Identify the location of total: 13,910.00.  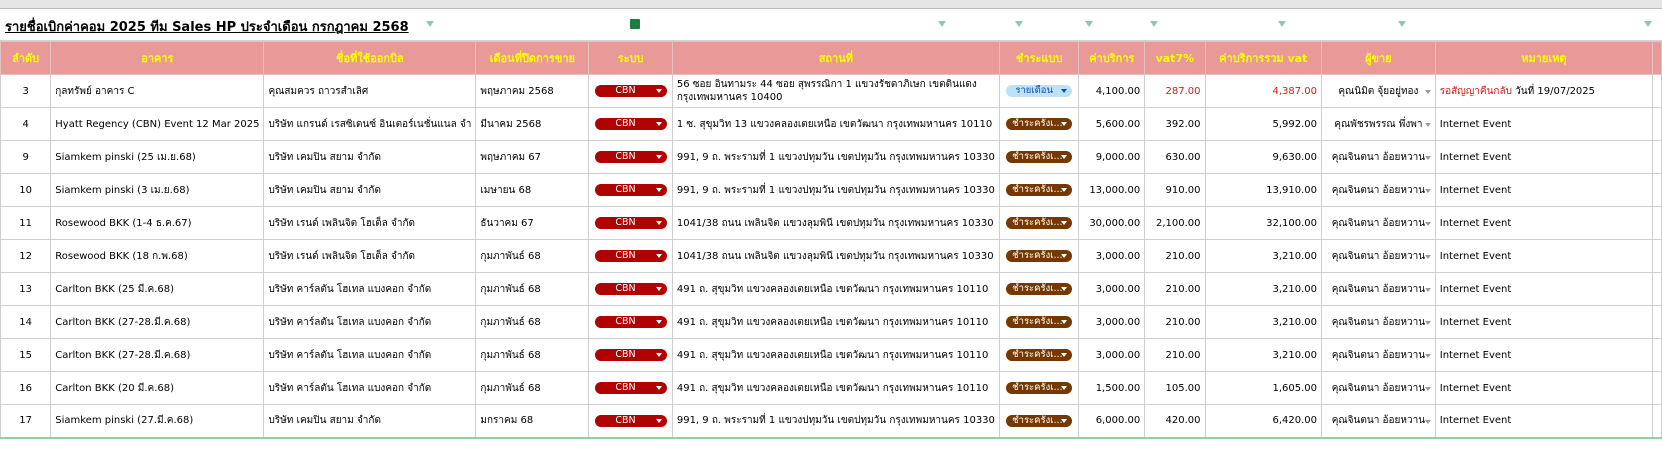
(1263, 190).